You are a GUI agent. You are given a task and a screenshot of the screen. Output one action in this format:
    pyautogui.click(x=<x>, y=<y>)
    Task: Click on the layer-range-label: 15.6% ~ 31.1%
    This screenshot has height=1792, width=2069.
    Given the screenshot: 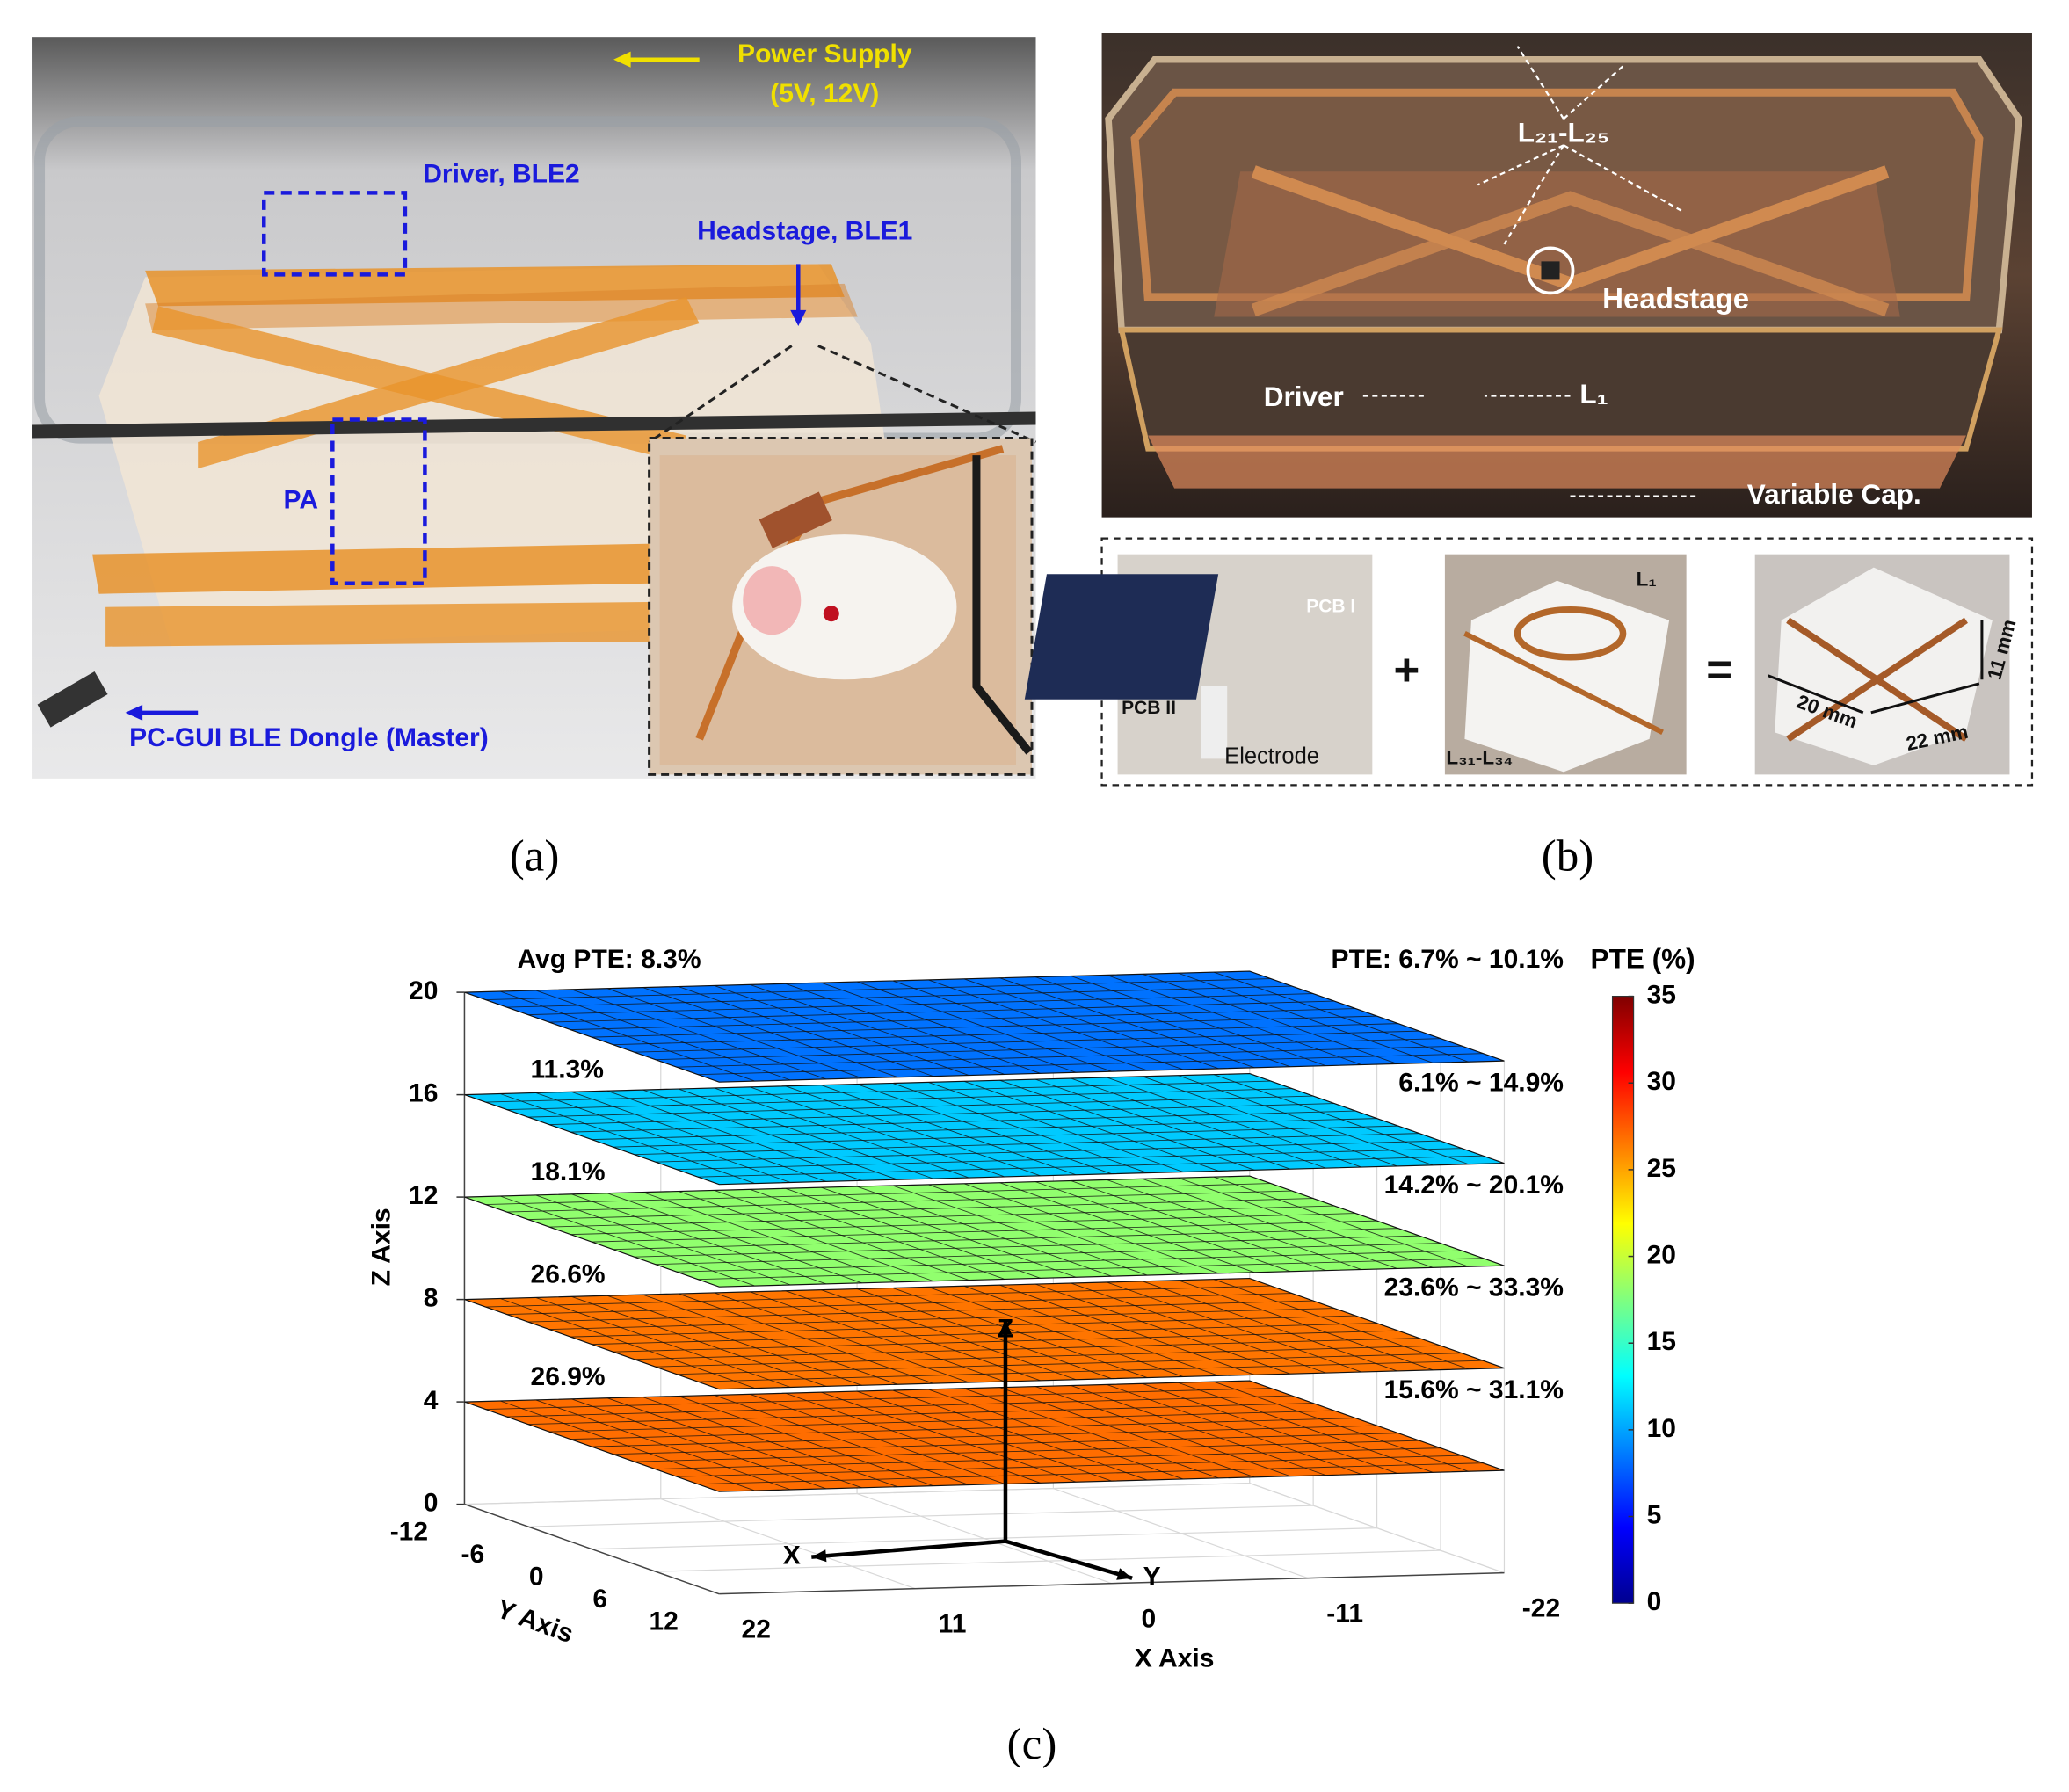 What is the action you would take?
    pyautogui.click(x=1474, y=1389)
    